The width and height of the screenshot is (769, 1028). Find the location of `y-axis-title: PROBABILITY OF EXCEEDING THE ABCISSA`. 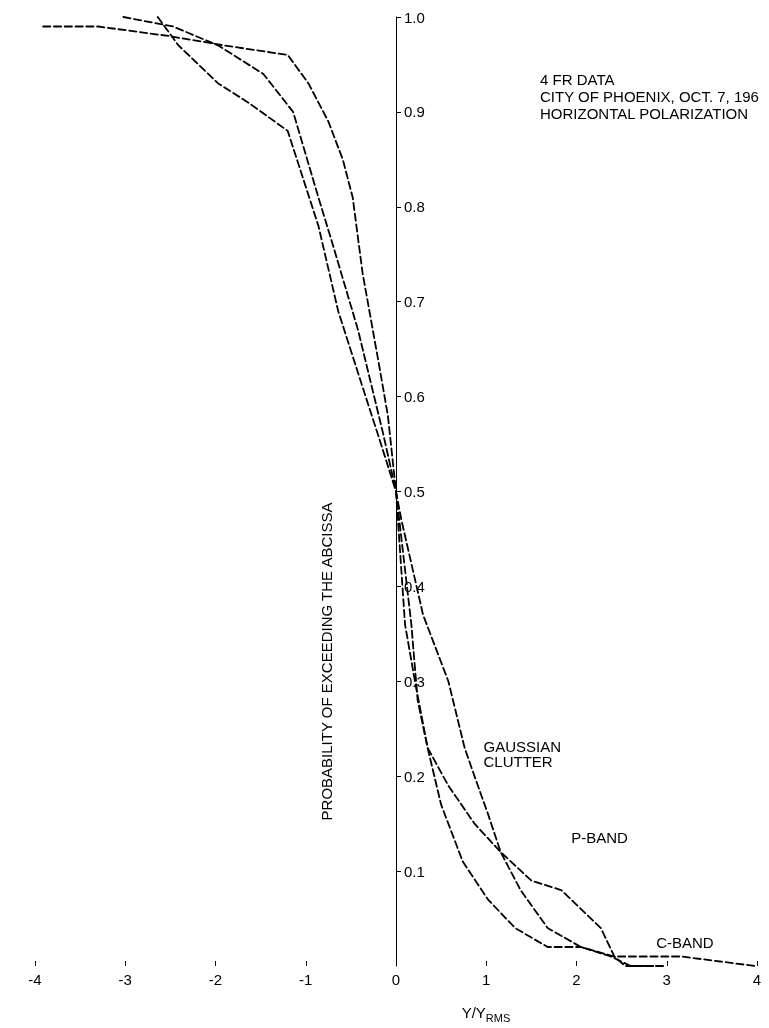

y-axis-title: PROBABILITY OF EXCEEDING THE ABCISSA is located at coordinates (326, 661).